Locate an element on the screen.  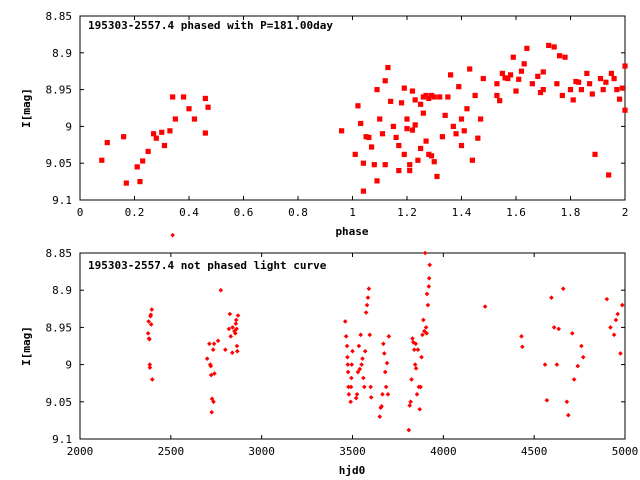
x-tick-label: 0.4 is located at coordinates (189, 212).